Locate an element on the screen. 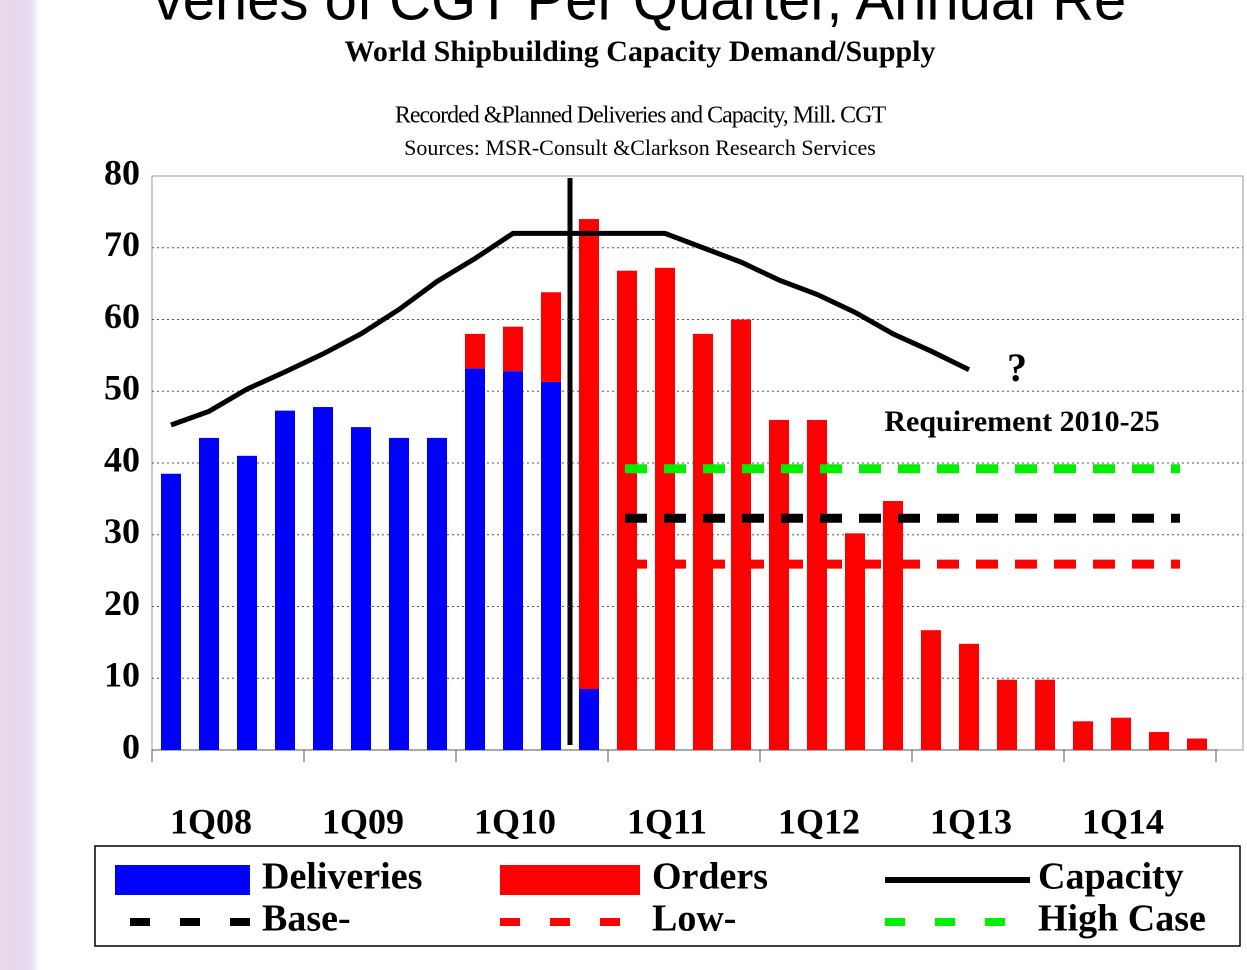  x-tick-label: 1Q12 is located at coordinates (819, 821).